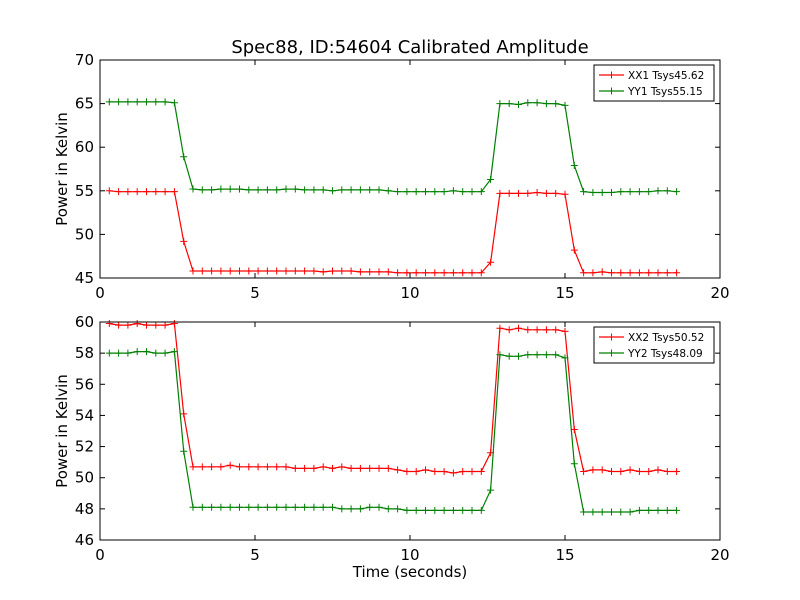 The width and height of the screenshot is (800, 600). Describe the element at coordinates (84, 278) in the screenshot. I see `y-tick-label: 45` at that location.